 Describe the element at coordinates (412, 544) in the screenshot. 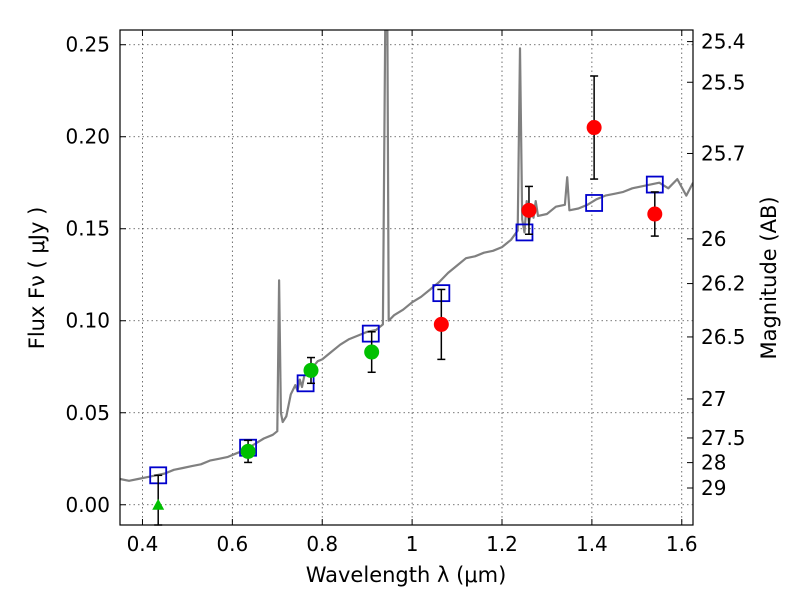

I see `x-tick-label: 1` at that location.